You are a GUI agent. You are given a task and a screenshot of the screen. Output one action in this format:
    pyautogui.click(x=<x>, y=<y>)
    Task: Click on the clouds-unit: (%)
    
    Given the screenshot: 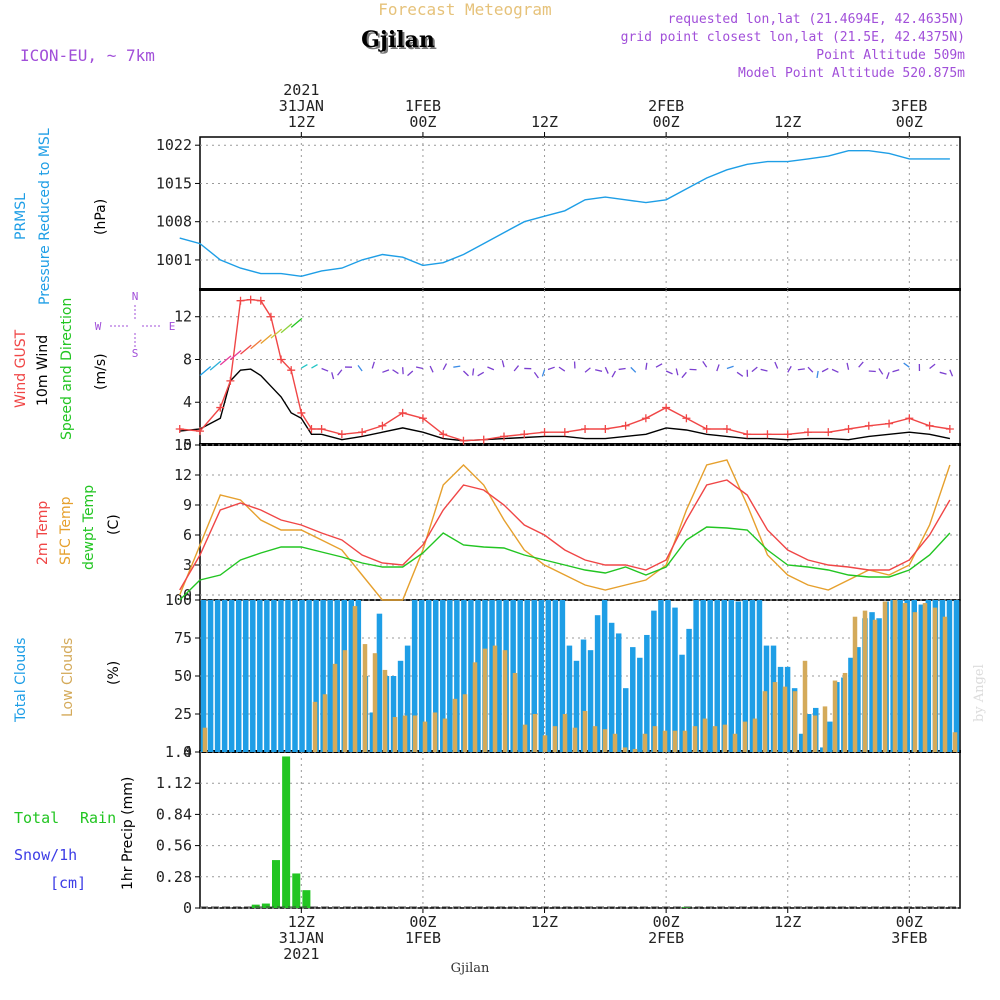 What is the action you would take?
    pyautogui.click(x=114, y=673)
    